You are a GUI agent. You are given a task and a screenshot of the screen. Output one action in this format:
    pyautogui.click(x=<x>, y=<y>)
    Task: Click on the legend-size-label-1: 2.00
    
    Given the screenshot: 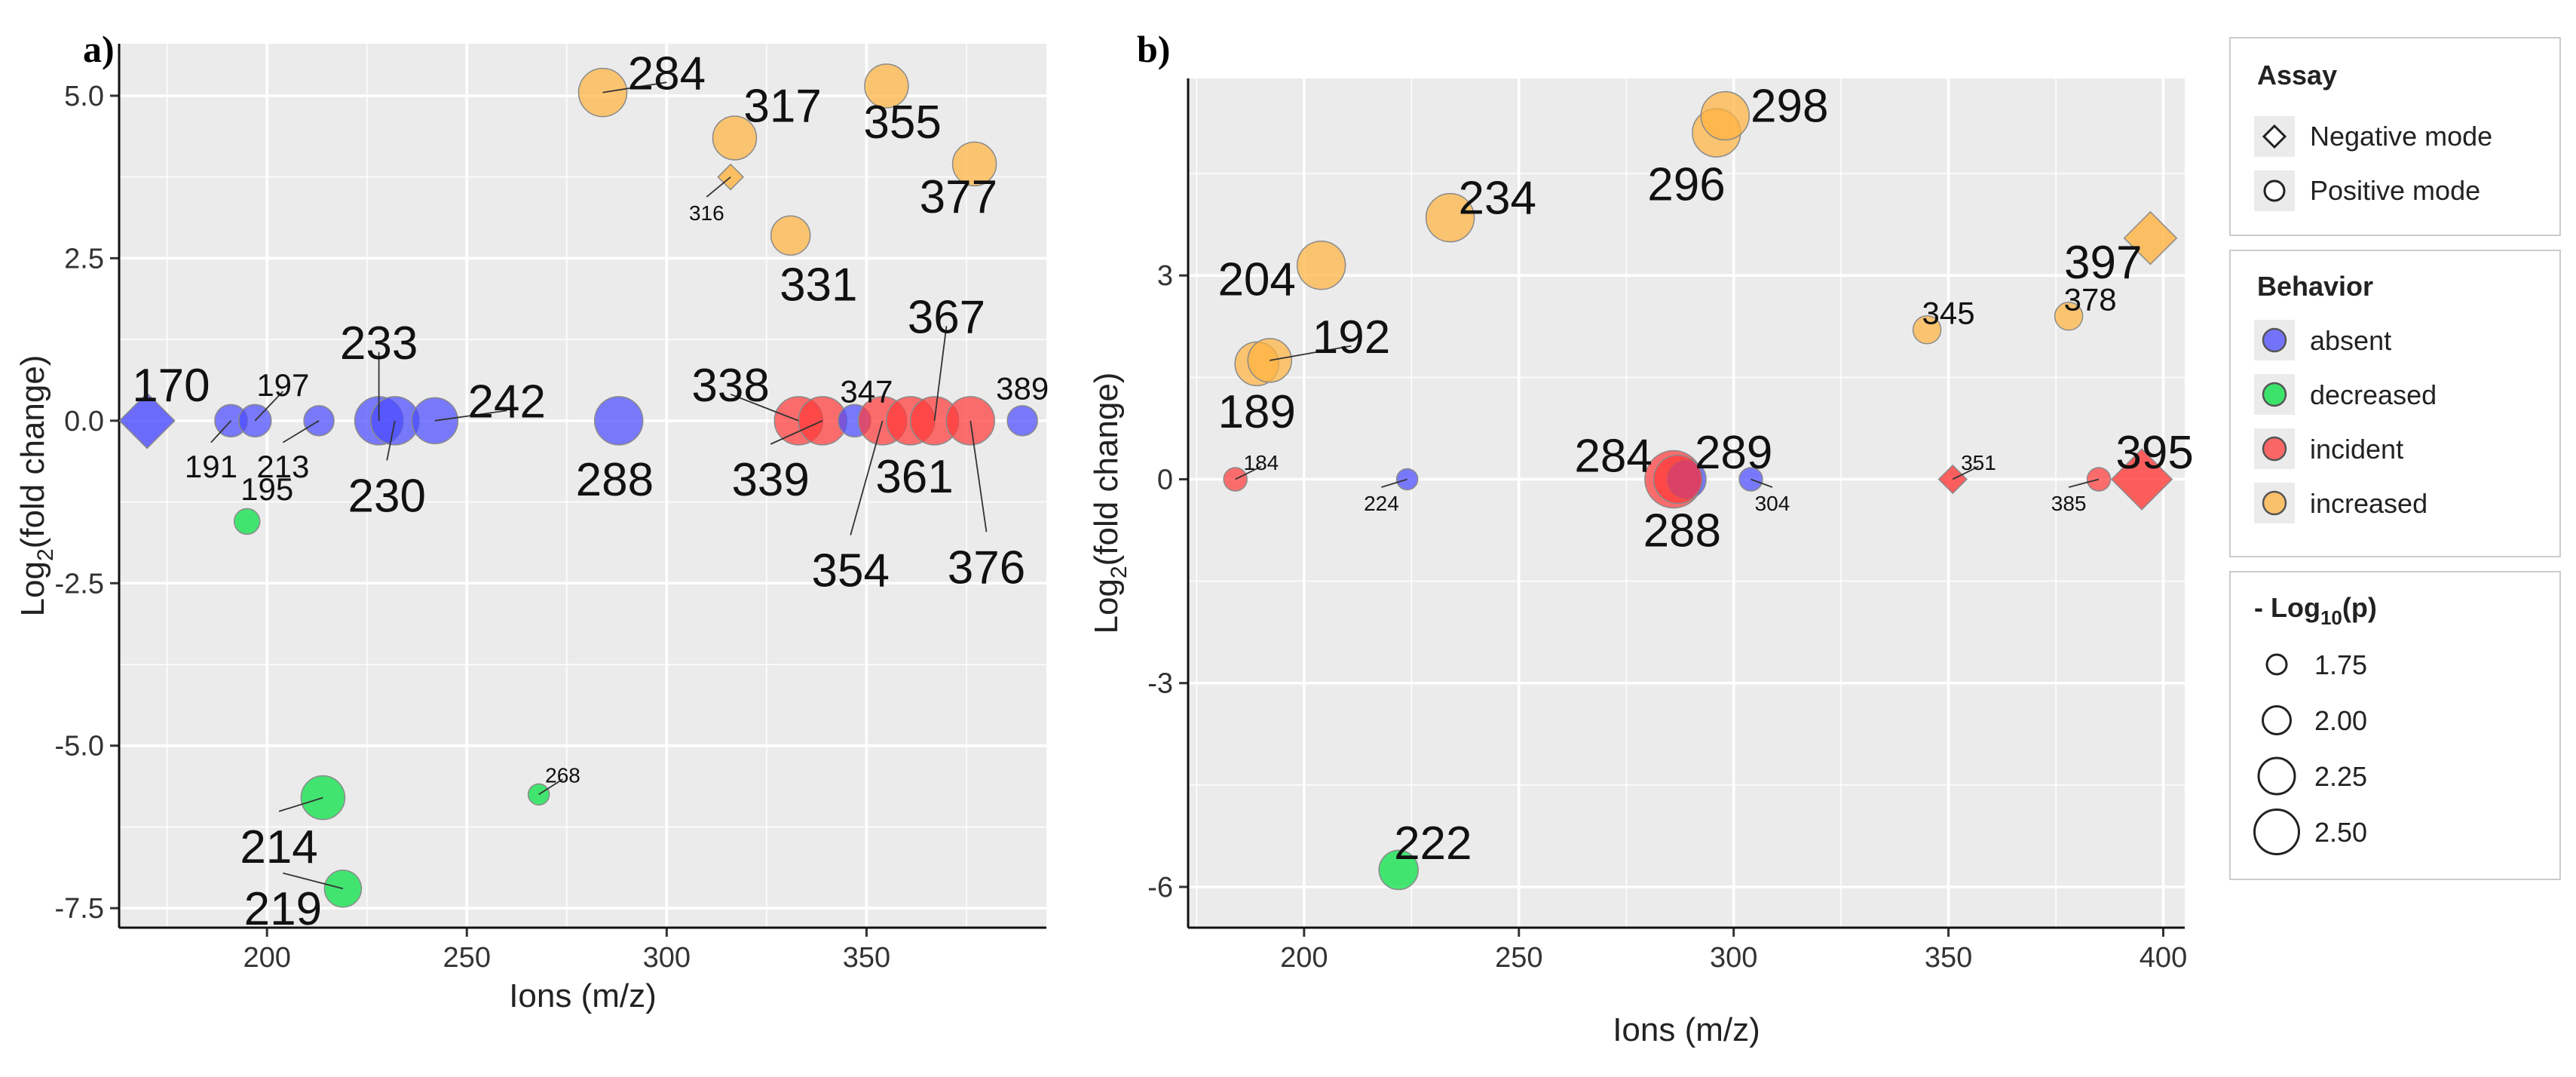 What is the action you would take?
    pyautogui.click(x=2340, y=720)
    